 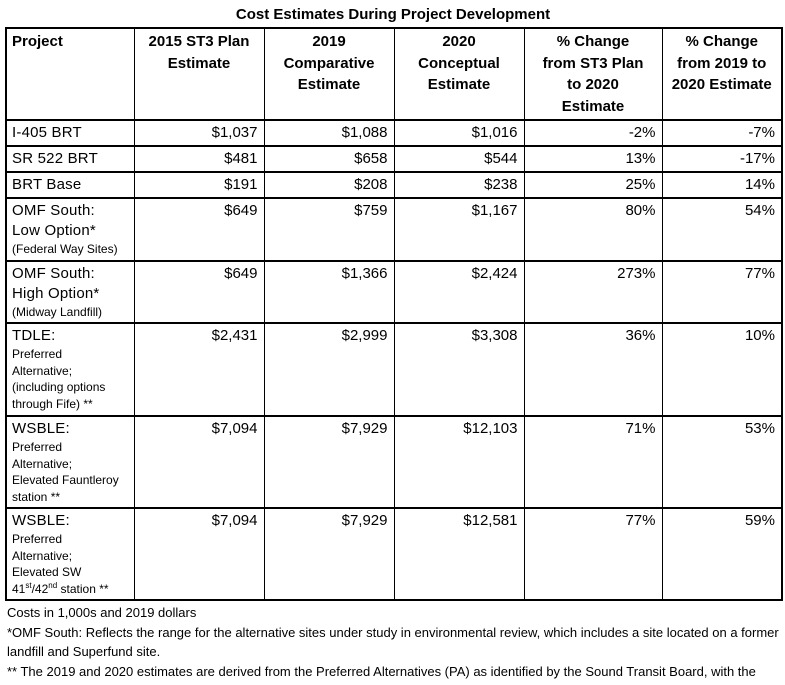 What do you see at coordinates (593, 133) in the screenshot?
I see `value-cell-pct-change-st3-to-2020: -2%` at bounding box center [593, 133].